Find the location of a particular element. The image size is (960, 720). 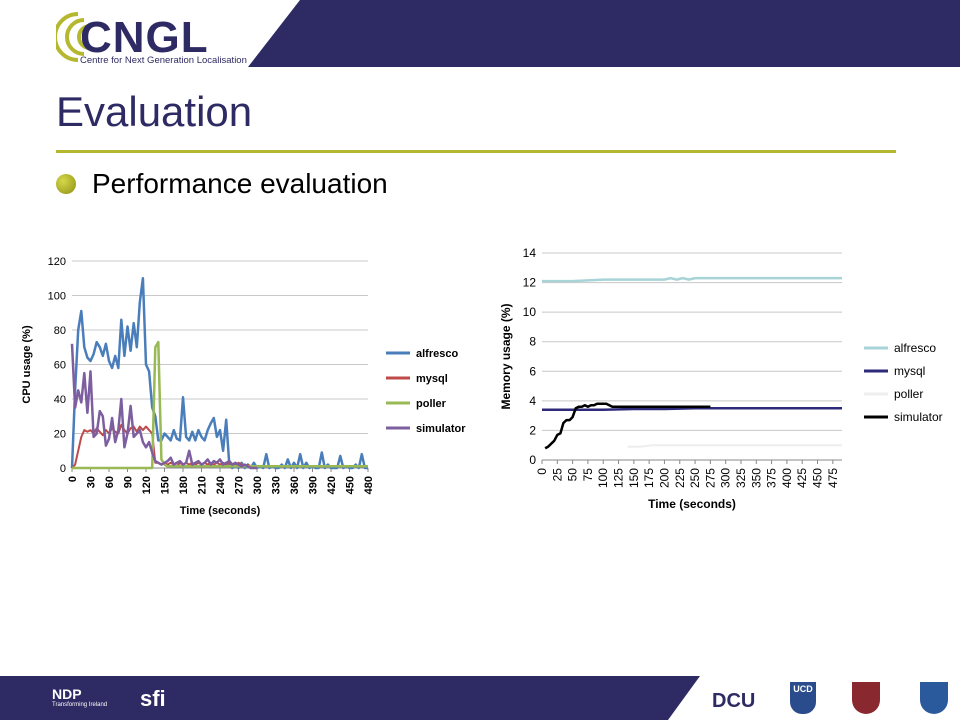

y-axis-label: Memory usage (%) is located at coordinates (506, 356).